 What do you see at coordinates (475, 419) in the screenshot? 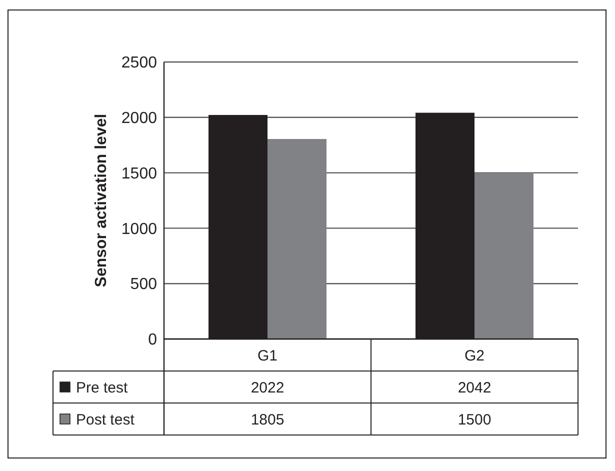
I see `data-label: 1500` at bounding box center [475, 419].